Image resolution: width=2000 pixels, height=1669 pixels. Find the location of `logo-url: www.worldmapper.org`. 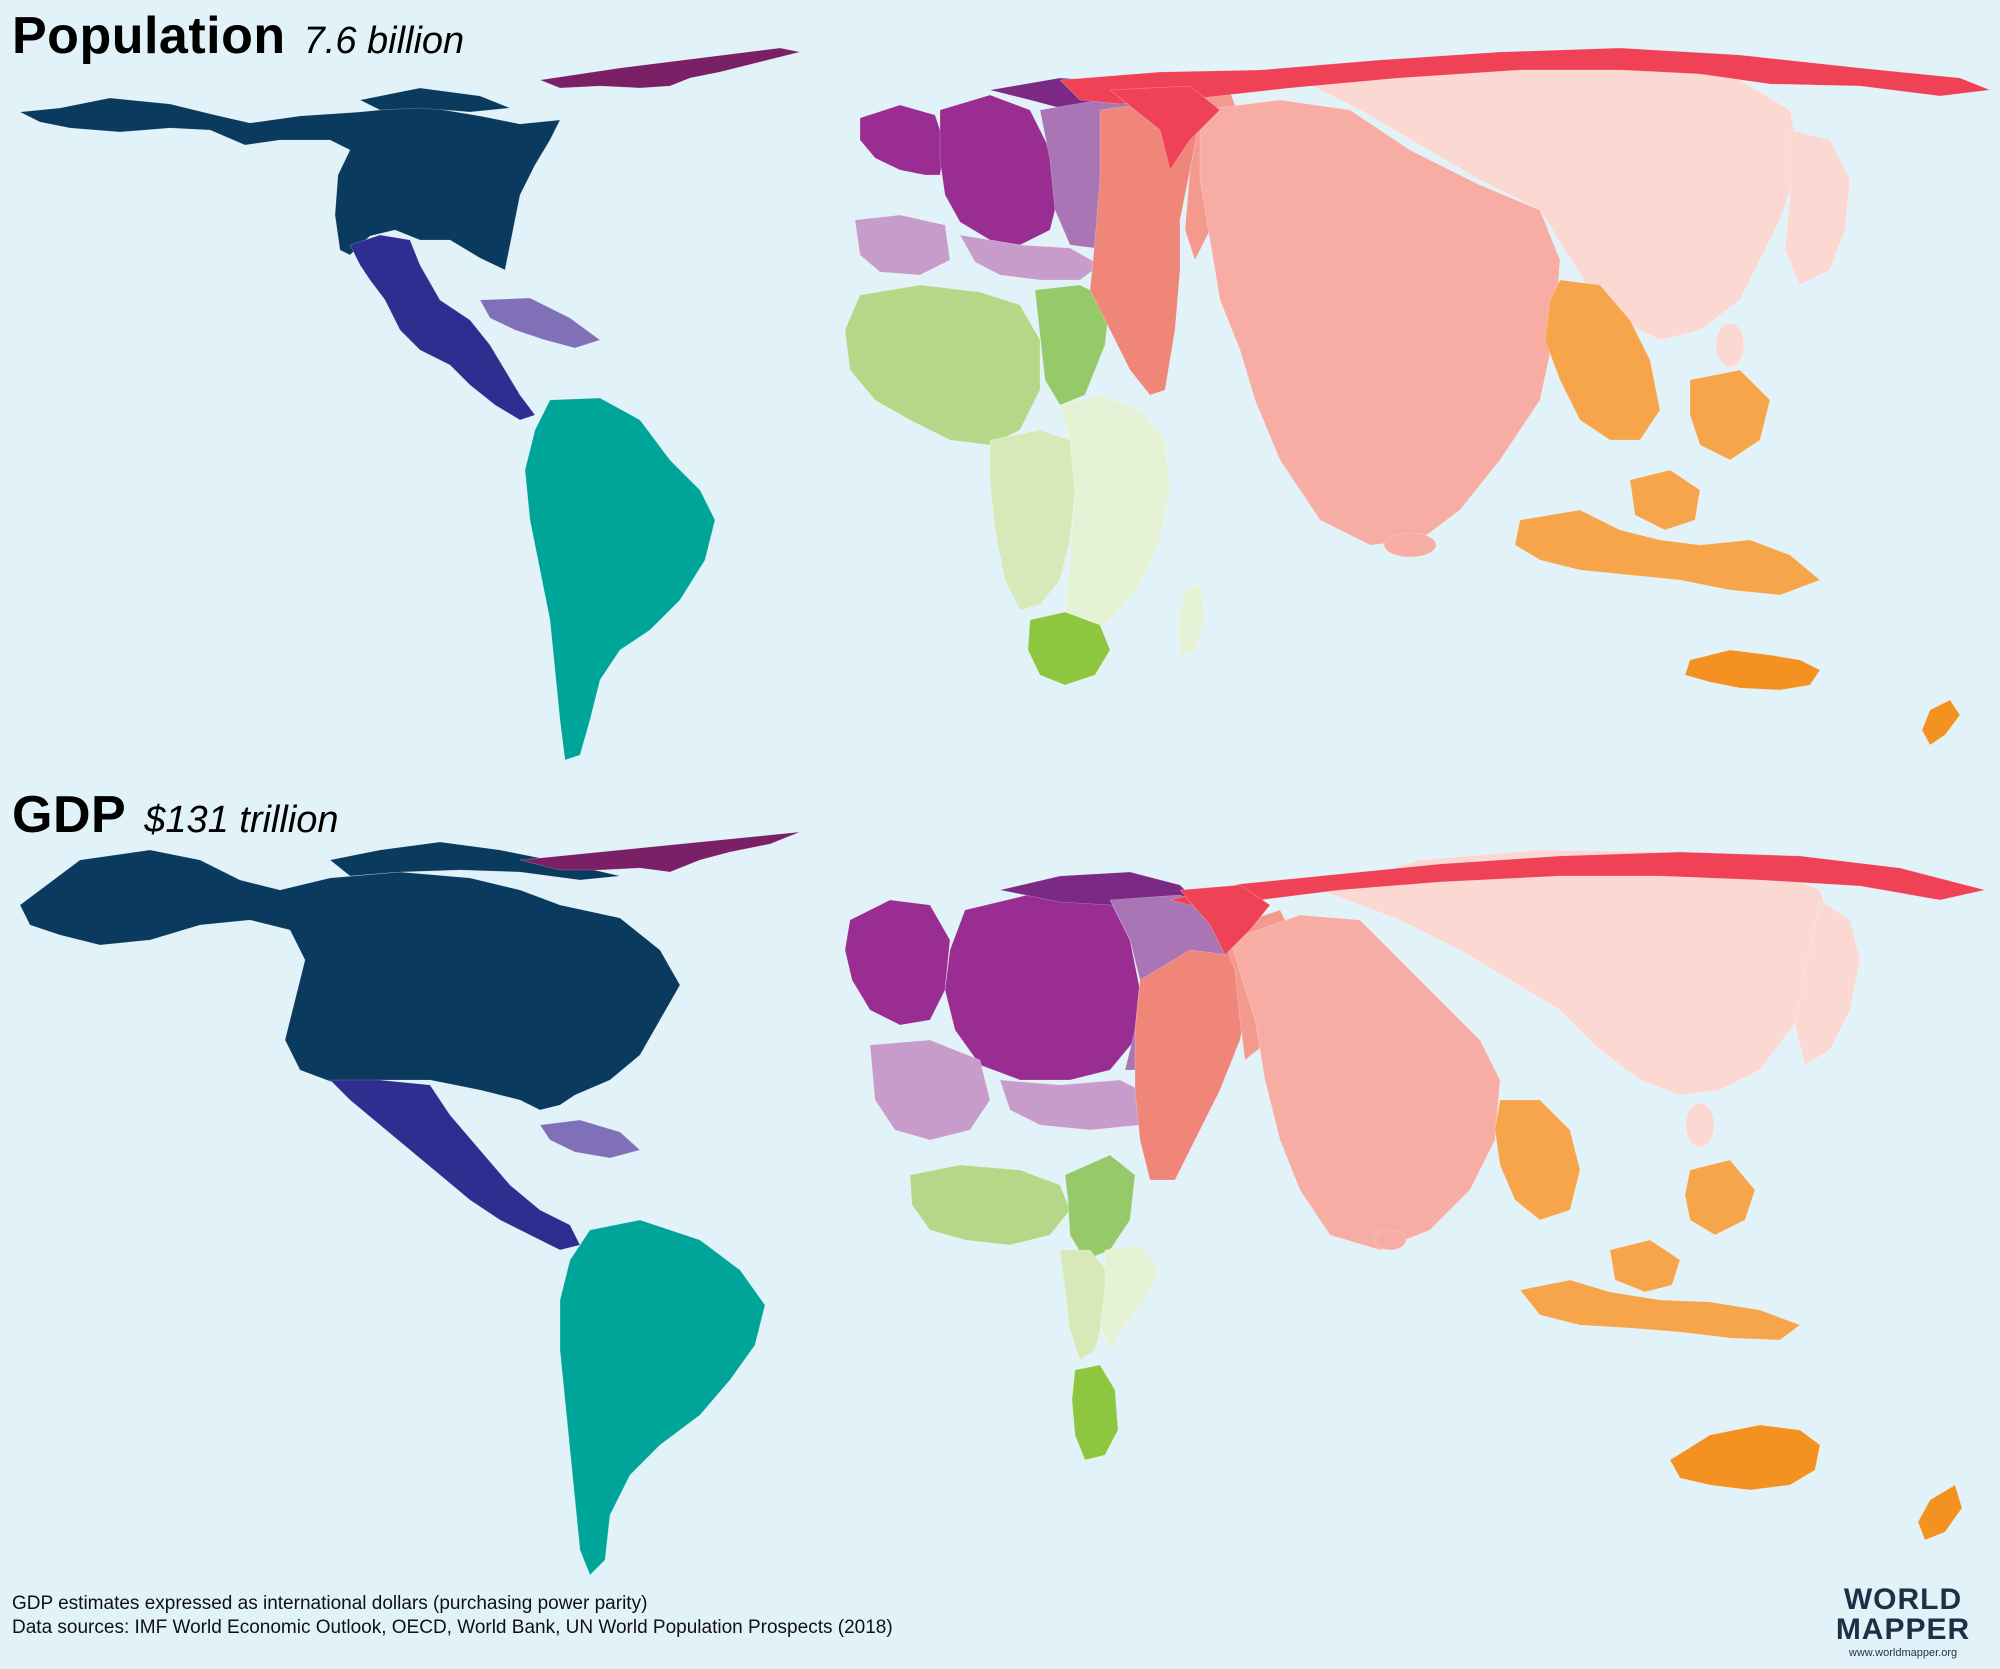

logo-url: www.worldmapper.org is located at coordinates (1903, 1653).